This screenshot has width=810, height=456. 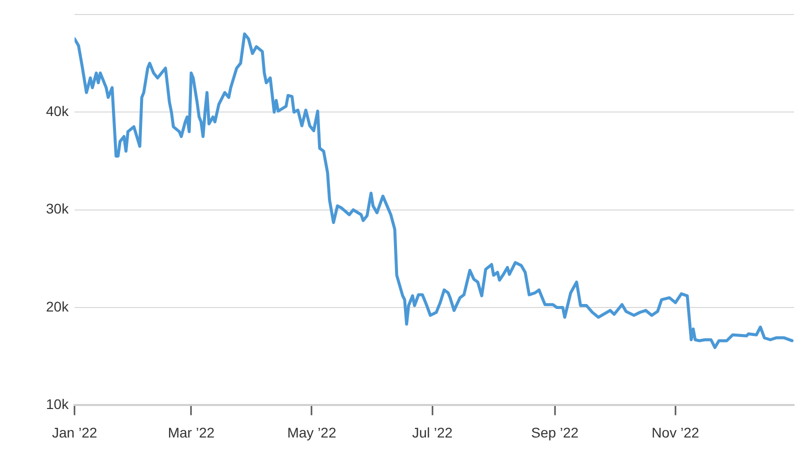 What do you see at coordinates (555, 432) in the screenshot?
I see `x-tick-label: Sep ’22` at bounding box center [555, 432].